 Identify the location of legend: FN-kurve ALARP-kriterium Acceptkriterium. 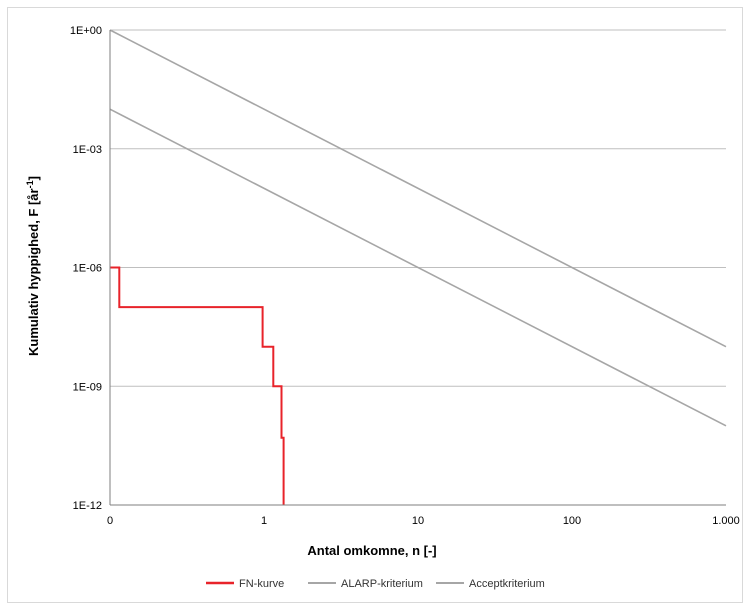
(375, 584).